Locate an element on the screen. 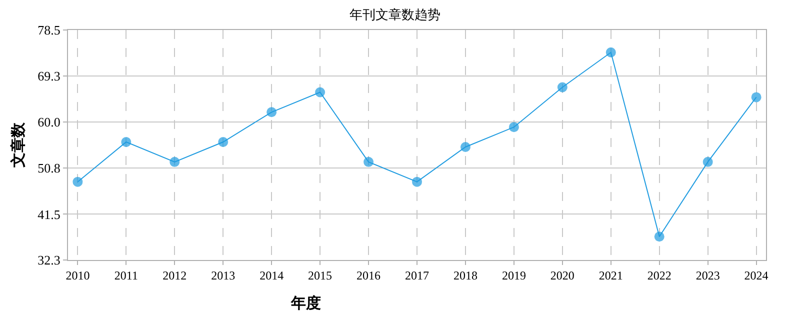 This screenshot has width=790, height=330. y-tick-label: 60.0 is located at coordinates (49, 122).